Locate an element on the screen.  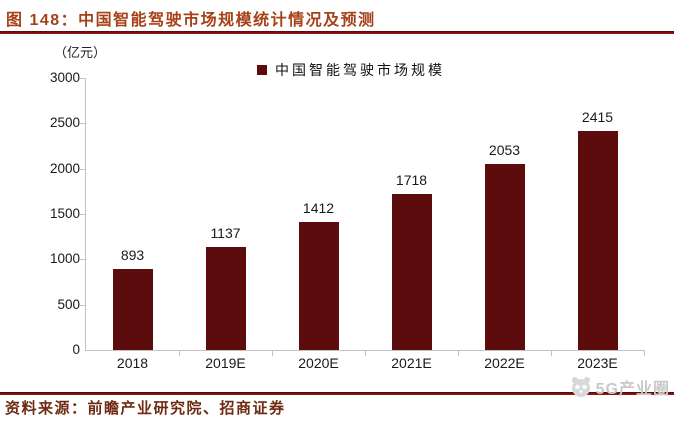
y-axis-tick-label: 1000 is located at coordinates (64, 259).